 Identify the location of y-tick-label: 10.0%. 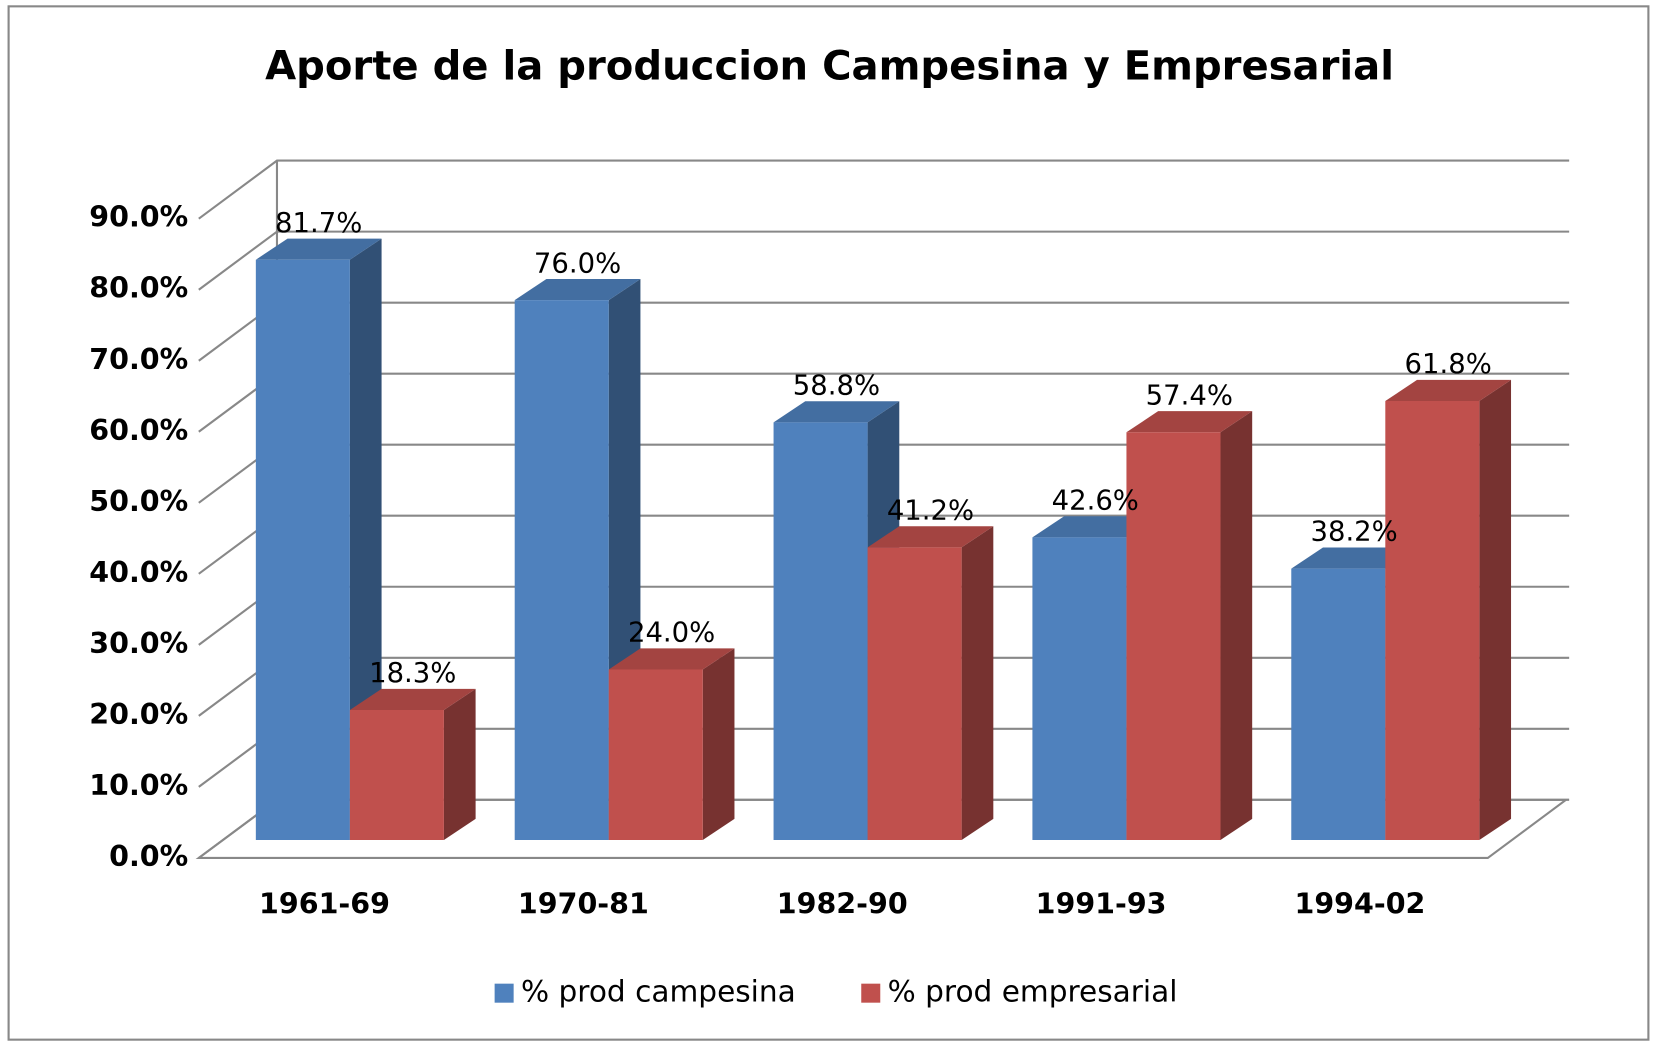
(138, 785).